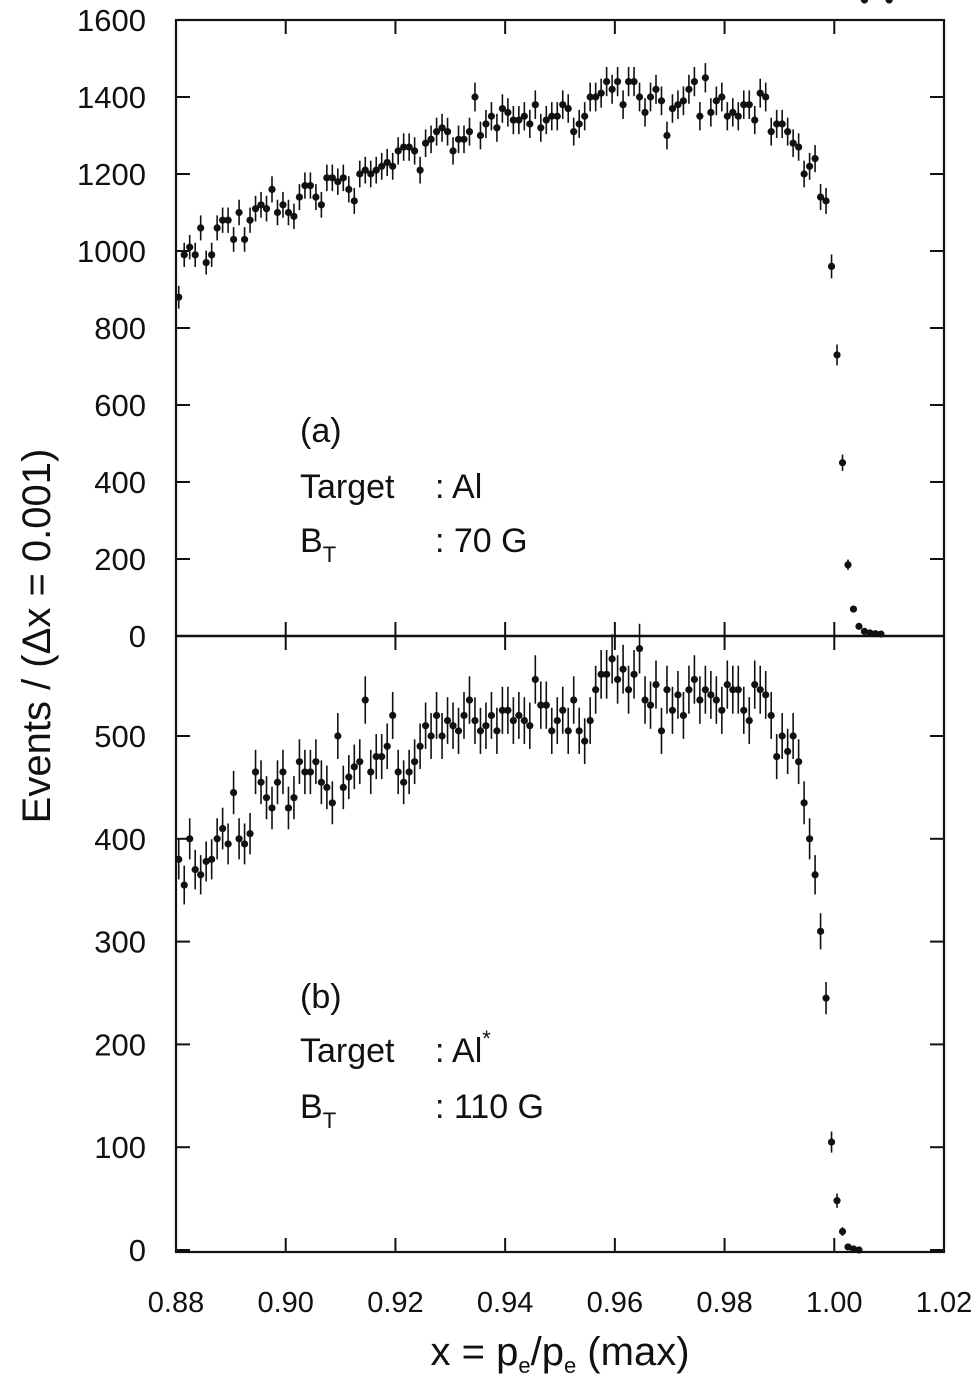 The width and height of the screenshot is (979, 1383). What do you see at coordinates (120, 1147) in the screenshot?
I see `y-tick-label: 100` at bounding box center [120, 1147].